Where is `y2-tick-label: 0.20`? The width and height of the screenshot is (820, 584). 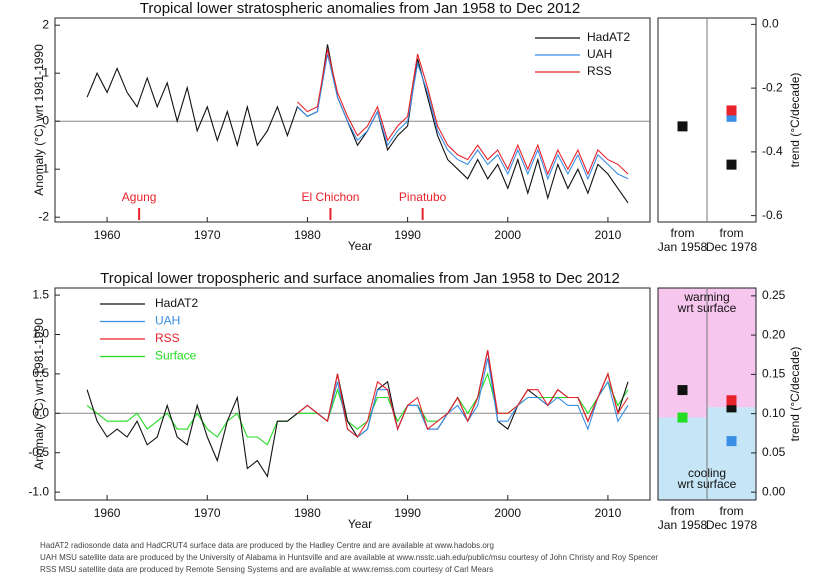
y2-tick-label: 0.20 is located at coordinates (774, 334).